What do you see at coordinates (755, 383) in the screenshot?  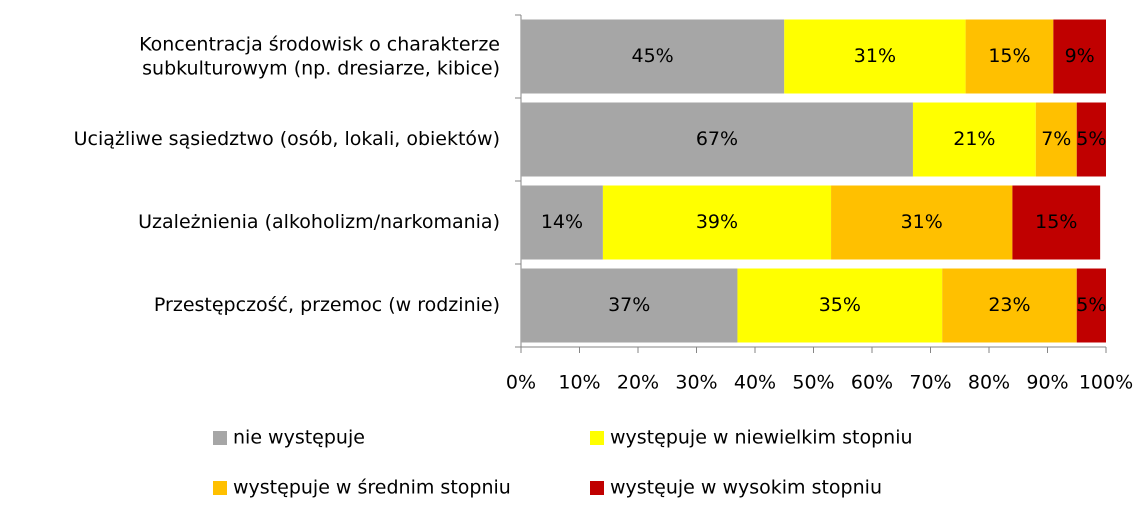 I see `x-tick-label: 40%` at bounding box center [755, 383].